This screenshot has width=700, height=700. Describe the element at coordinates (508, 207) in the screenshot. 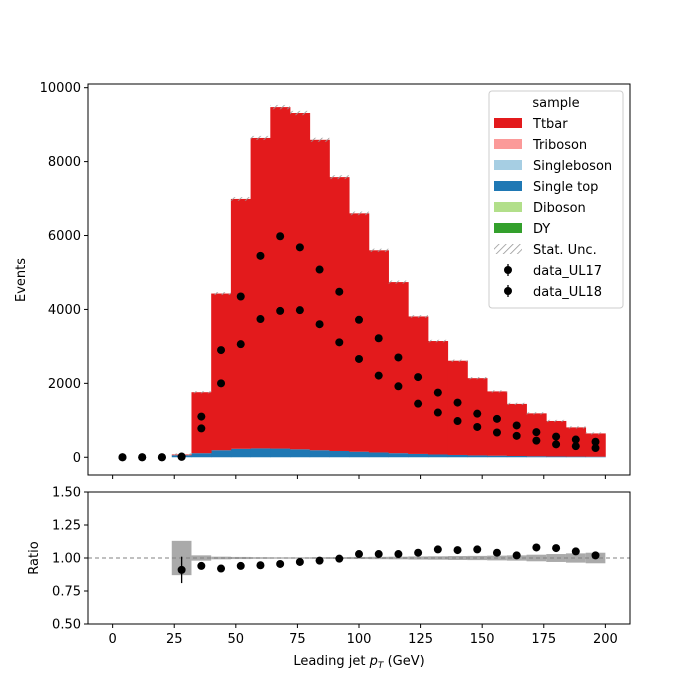

I see `legend-swatch-diboson` at that location.